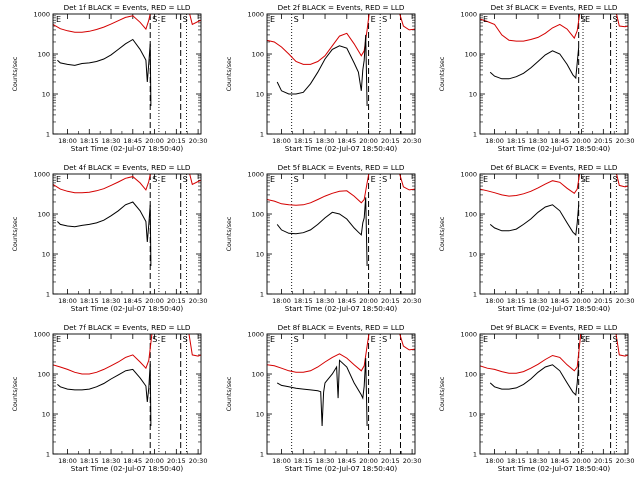  I want to click on panel-title: Det 7f BLACK = Events, RED = LLD, so click(127, 327).